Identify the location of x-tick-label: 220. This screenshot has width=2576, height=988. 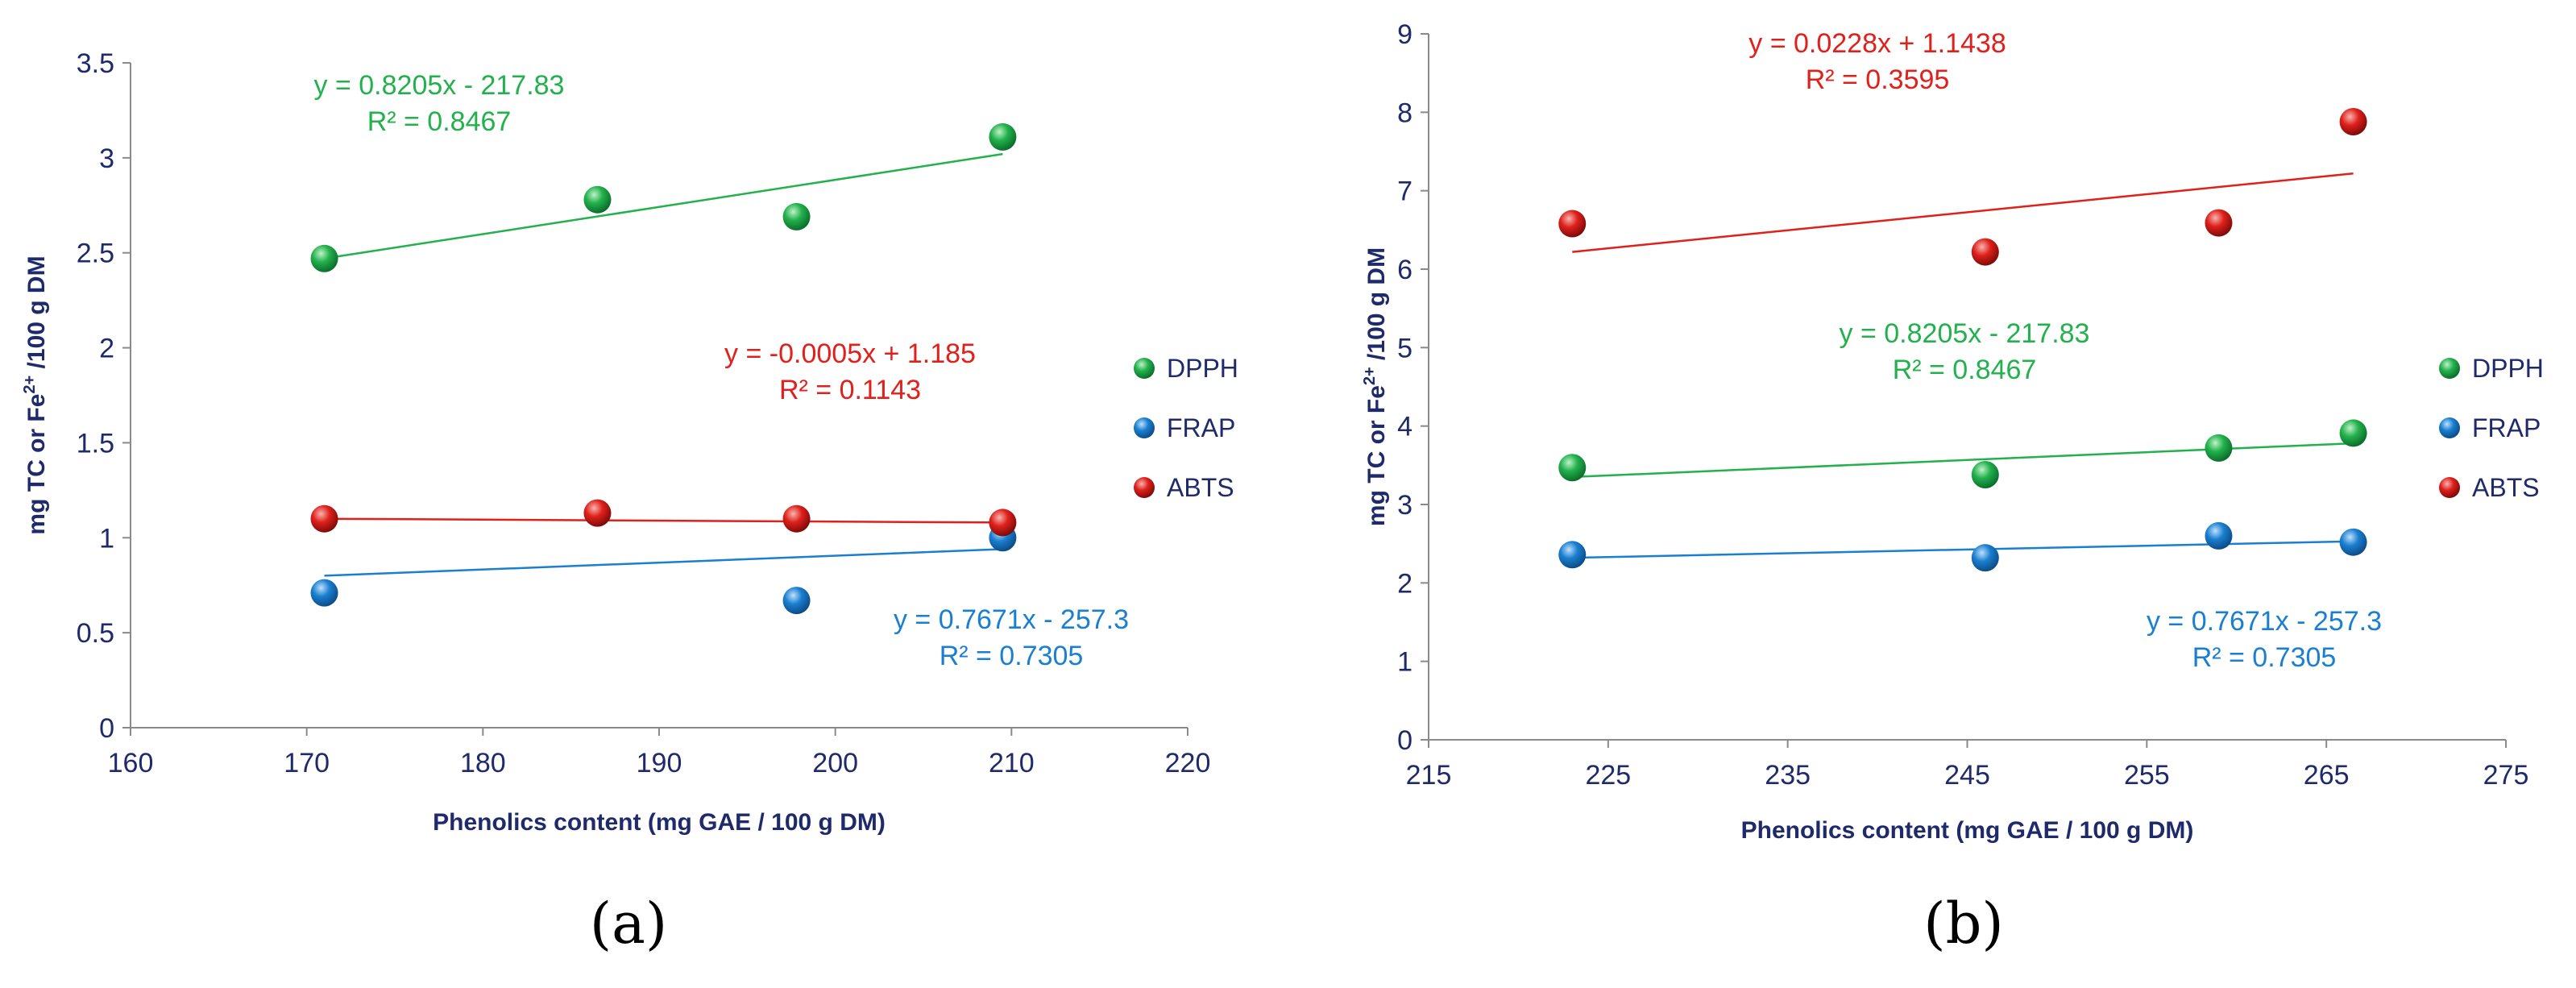
(1188, 763).